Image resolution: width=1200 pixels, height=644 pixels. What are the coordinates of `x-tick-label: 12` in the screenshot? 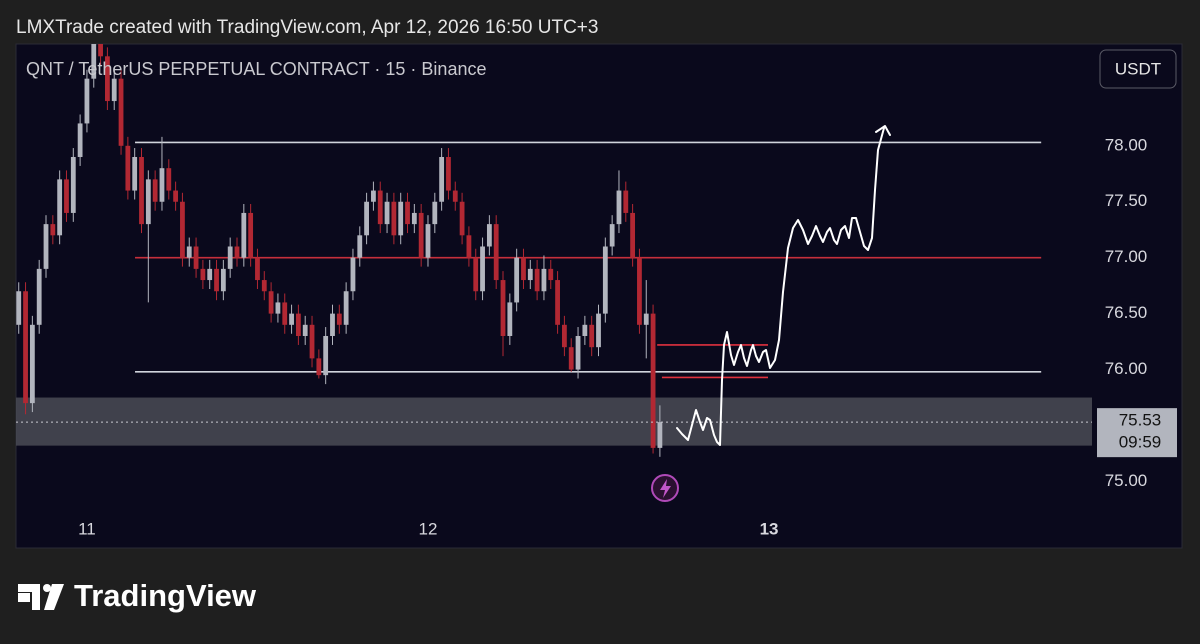 It's located at (428, 528).